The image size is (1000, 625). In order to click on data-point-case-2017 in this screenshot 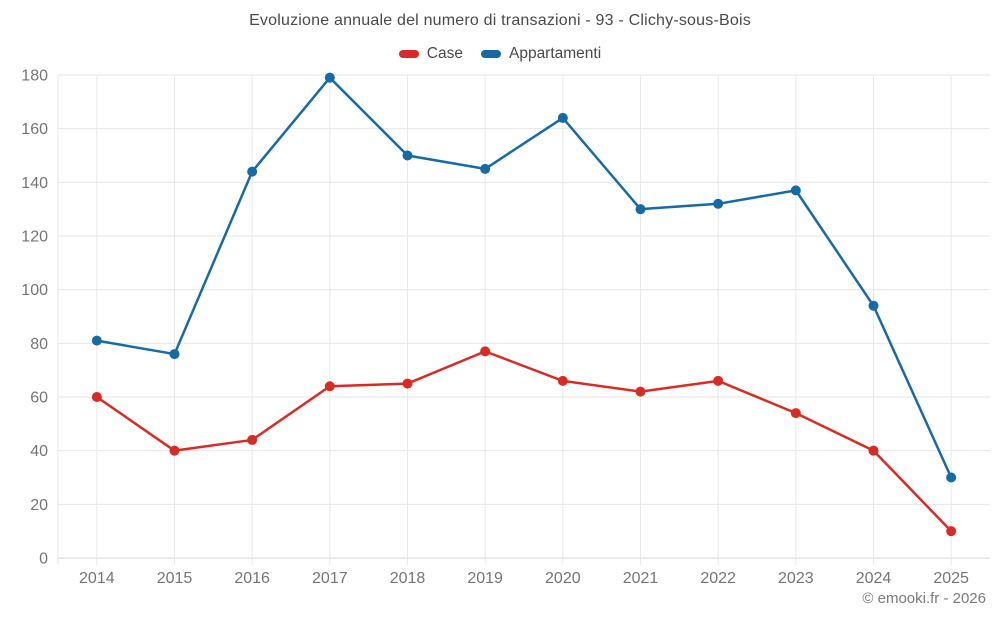, I will do `click(329, 386)`.